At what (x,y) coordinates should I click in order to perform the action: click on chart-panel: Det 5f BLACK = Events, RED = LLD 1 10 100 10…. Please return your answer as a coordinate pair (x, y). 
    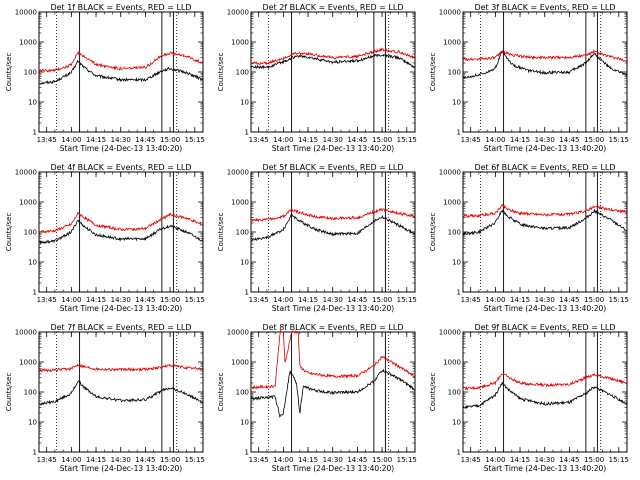
    Looking at the image, I should click on (317, 238).